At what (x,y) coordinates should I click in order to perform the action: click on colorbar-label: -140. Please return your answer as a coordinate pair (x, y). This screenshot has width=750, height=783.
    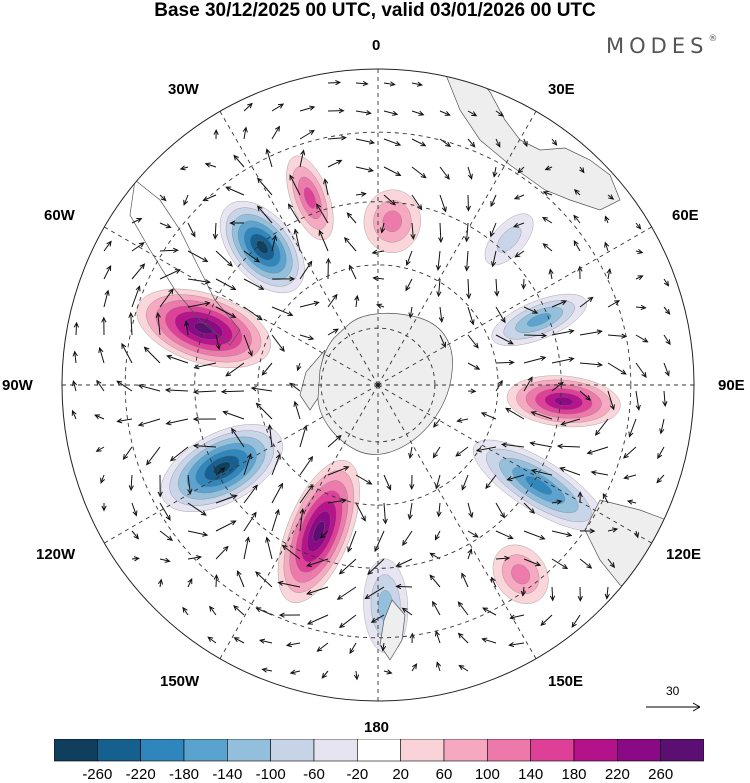
    Looking at the image, I should click on (227, 774).